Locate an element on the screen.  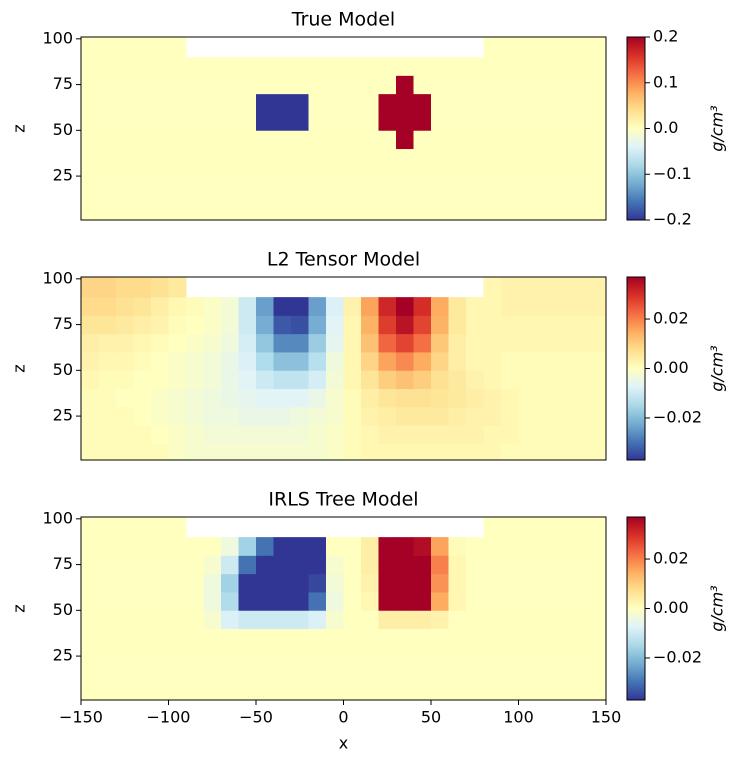
y-tick-label: 50 is located at coordinates (63, 609).